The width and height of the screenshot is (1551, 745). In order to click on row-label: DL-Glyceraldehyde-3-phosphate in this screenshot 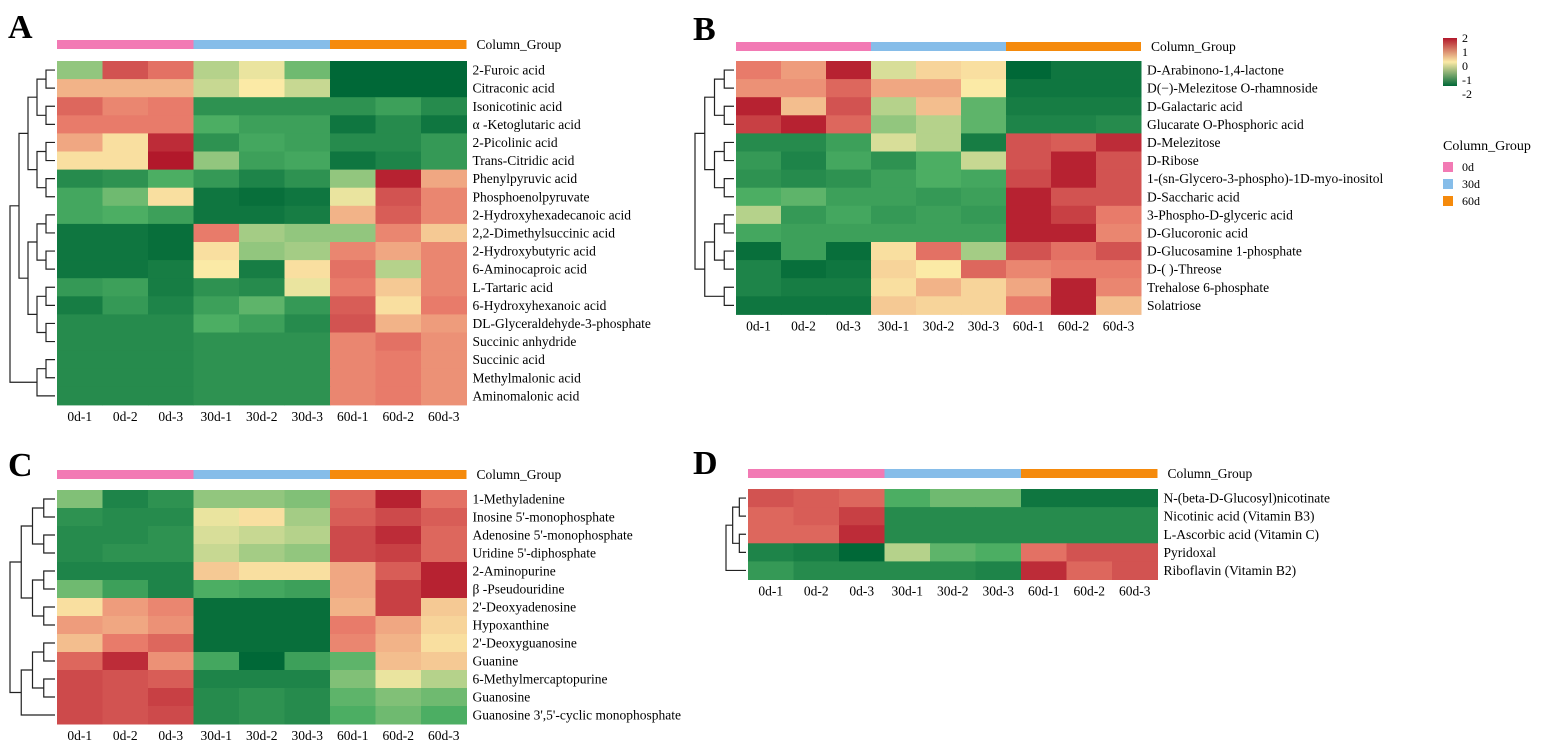, I will do `click(562, 323)`.